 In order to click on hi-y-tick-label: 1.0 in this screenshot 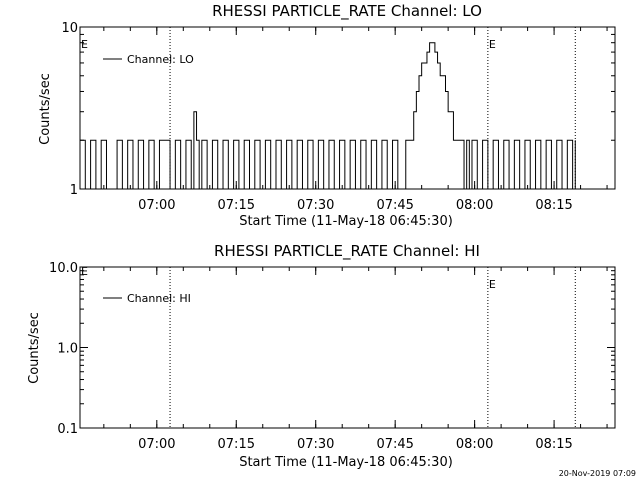, I will do `click(67, 349)`.